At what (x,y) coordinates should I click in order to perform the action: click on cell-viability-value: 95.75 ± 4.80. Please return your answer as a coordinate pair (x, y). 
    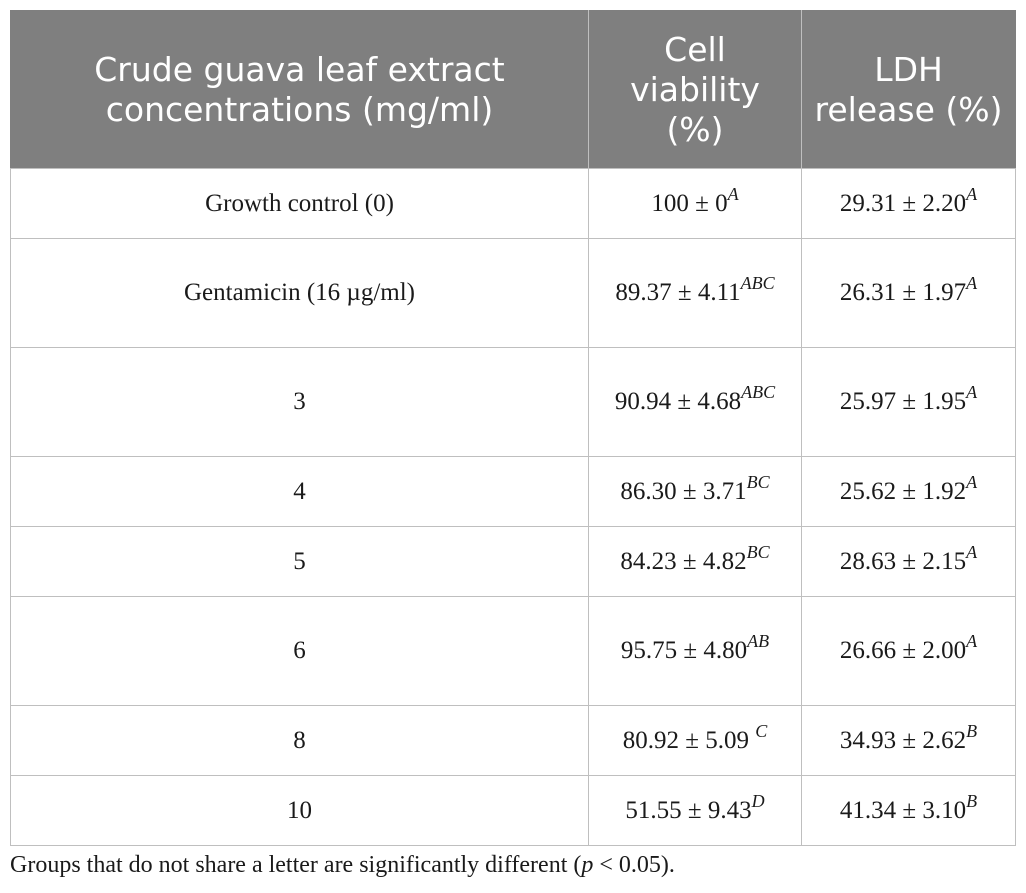
    Looking at the image, I should click on (684, 650).